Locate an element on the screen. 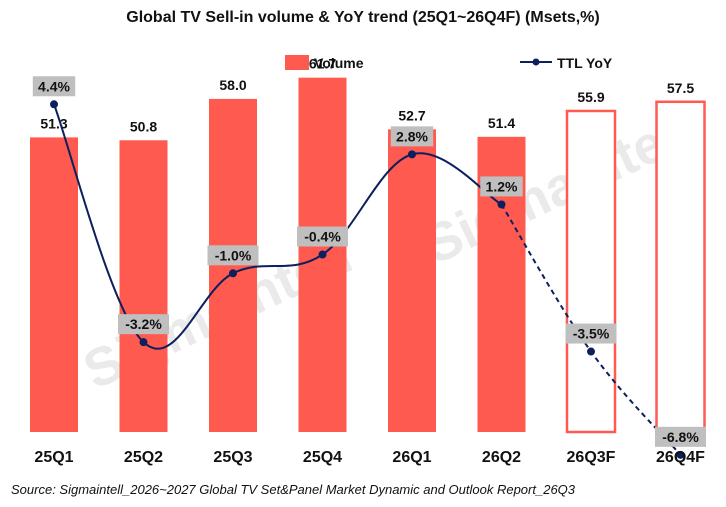 This screenshot has width=726, height=507. yoy-label-25Q2: -3.2% is located at coordinates (143, 324).